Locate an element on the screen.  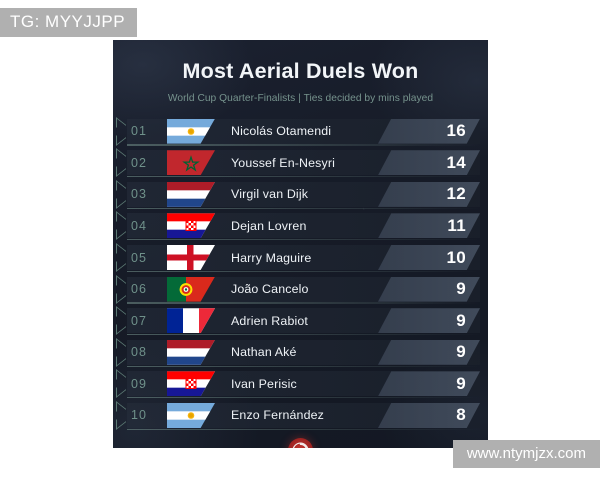
table-row: 10 Enzo Fernández 8 is located at coordinates (300, 415).